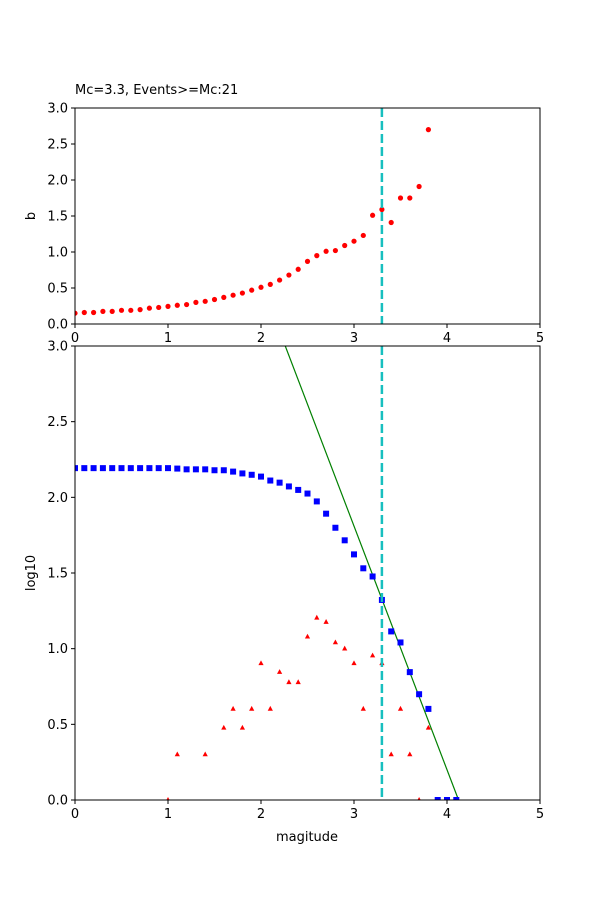 This screenshot has width=600, height=900. I want to click on y-tick-label: 1.0, so click(57, 649).